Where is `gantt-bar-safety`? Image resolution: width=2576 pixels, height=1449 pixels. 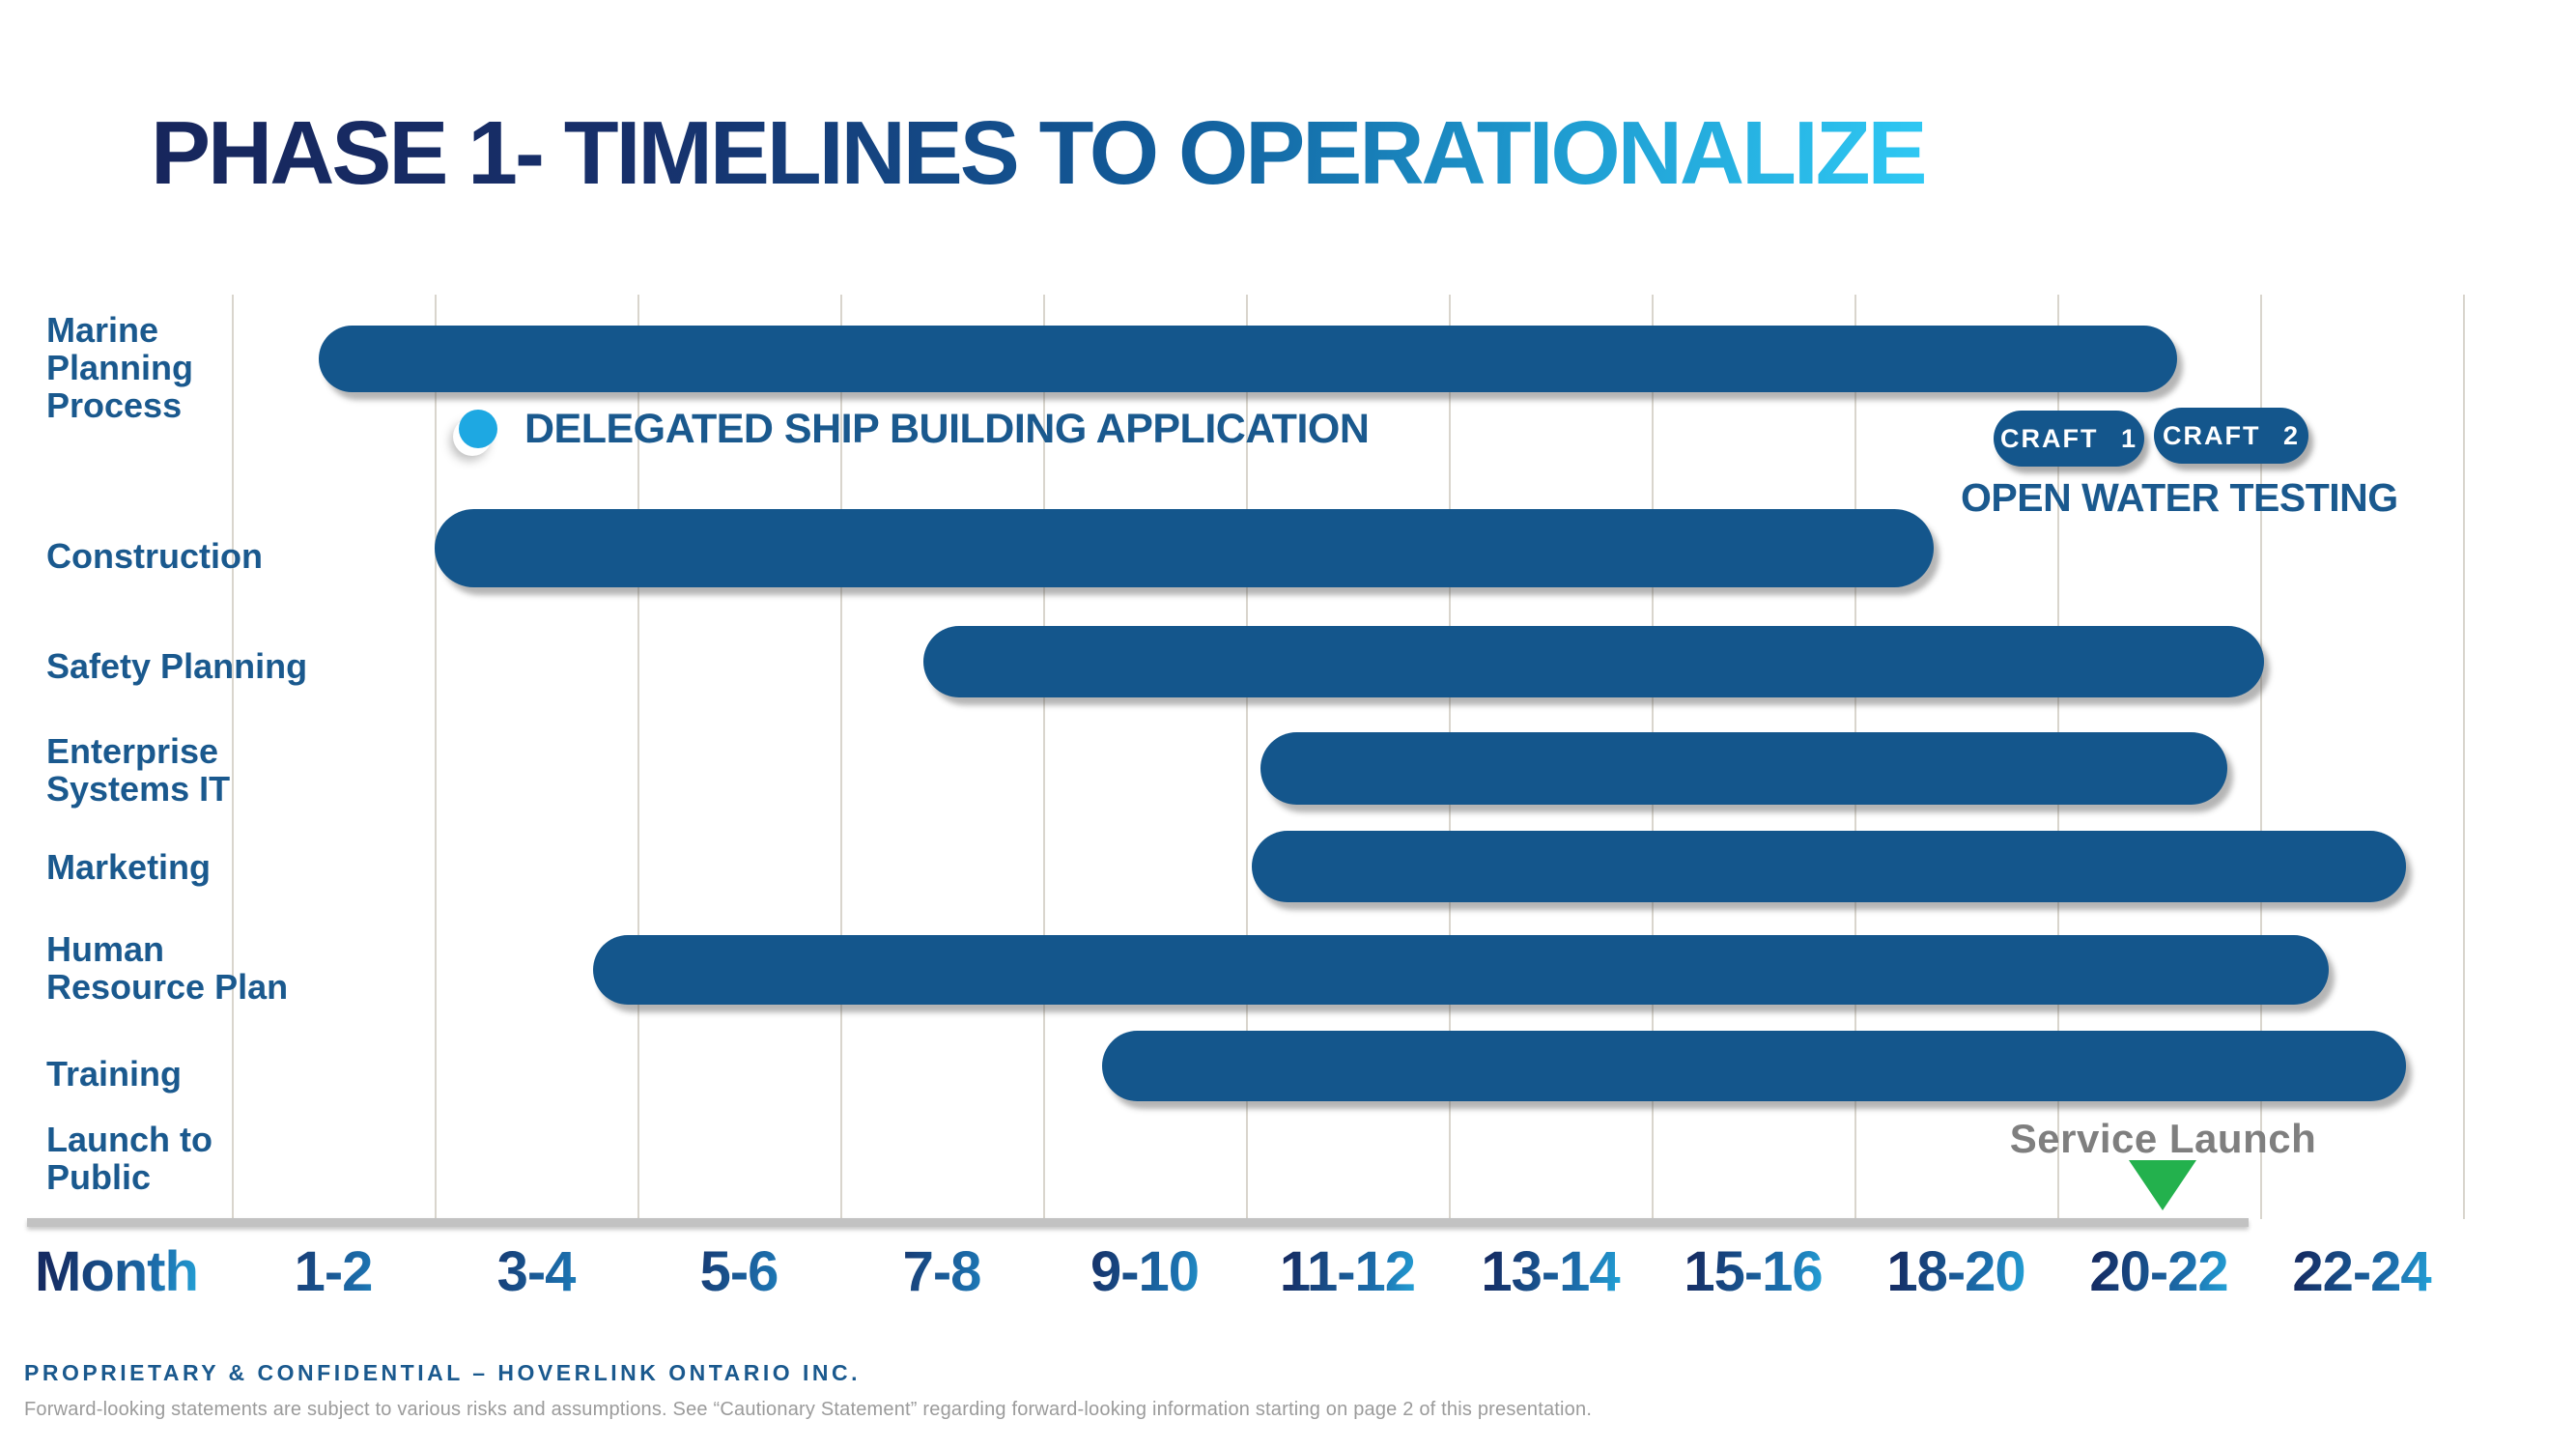
gantt-bar-safety is located at coordinates (1594, 661).